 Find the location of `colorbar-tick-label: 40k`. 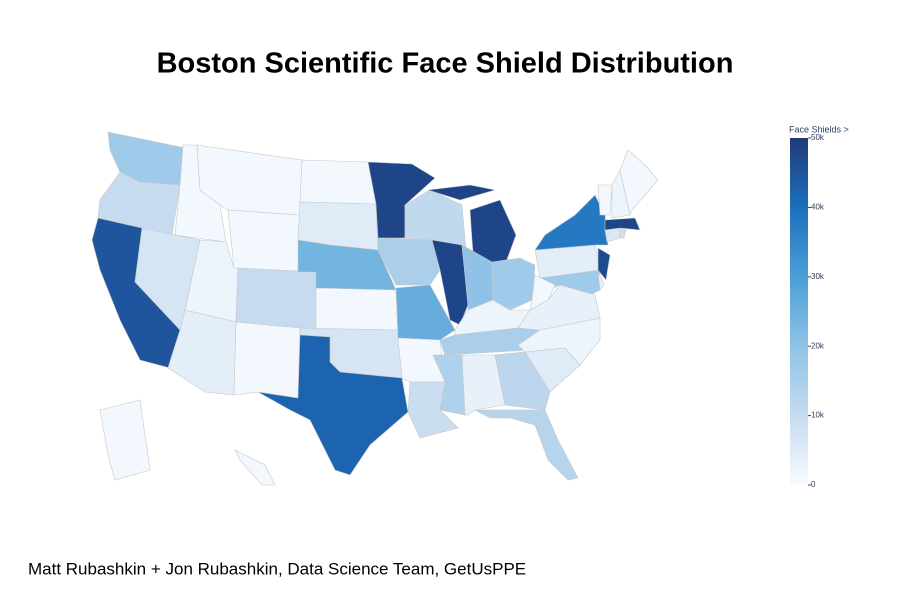

colorbar-tick-label: 40k is located at coordinates (818, 207).